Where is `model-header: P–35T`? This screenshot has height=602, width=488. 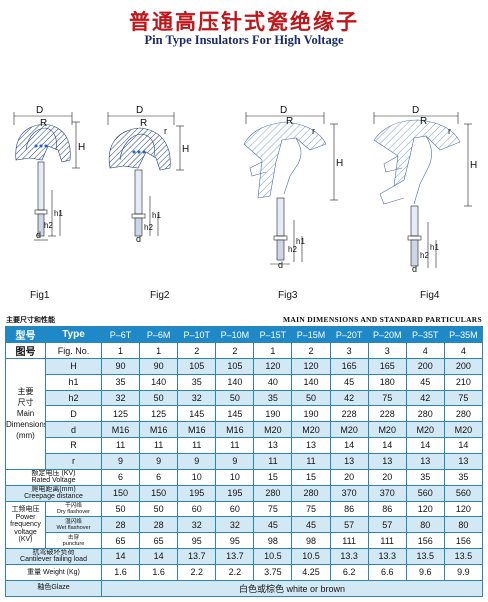 model-header: P–35T is located at coordinates (425, 334).